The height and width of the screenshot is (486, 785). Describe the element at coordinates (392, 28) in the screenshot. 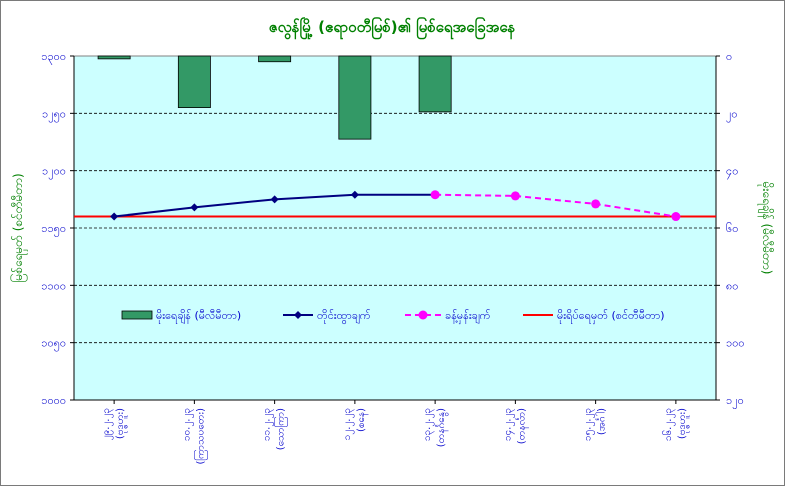

I see `chart-title: ဇလွန်မြို့ (ဧရာဝတီမြစ်)၏ မြစ်ရေအခြေအနေ` at that location.